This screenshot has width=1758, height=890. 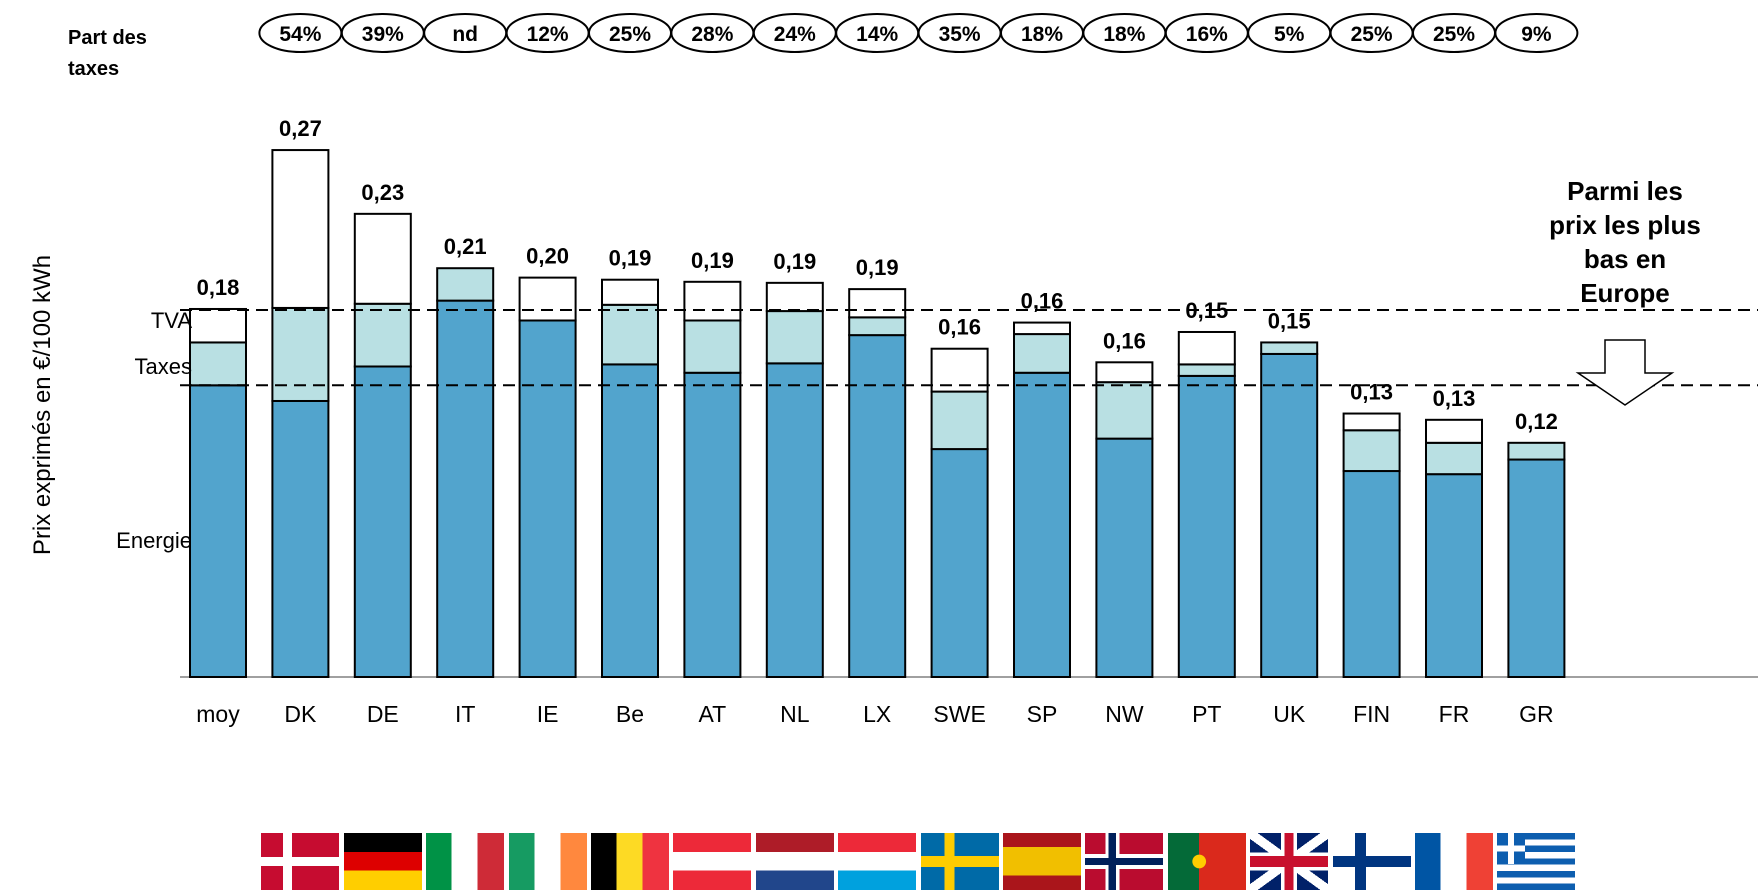 I want to click on x-tick-label: IT, so click(x=465, y=714).